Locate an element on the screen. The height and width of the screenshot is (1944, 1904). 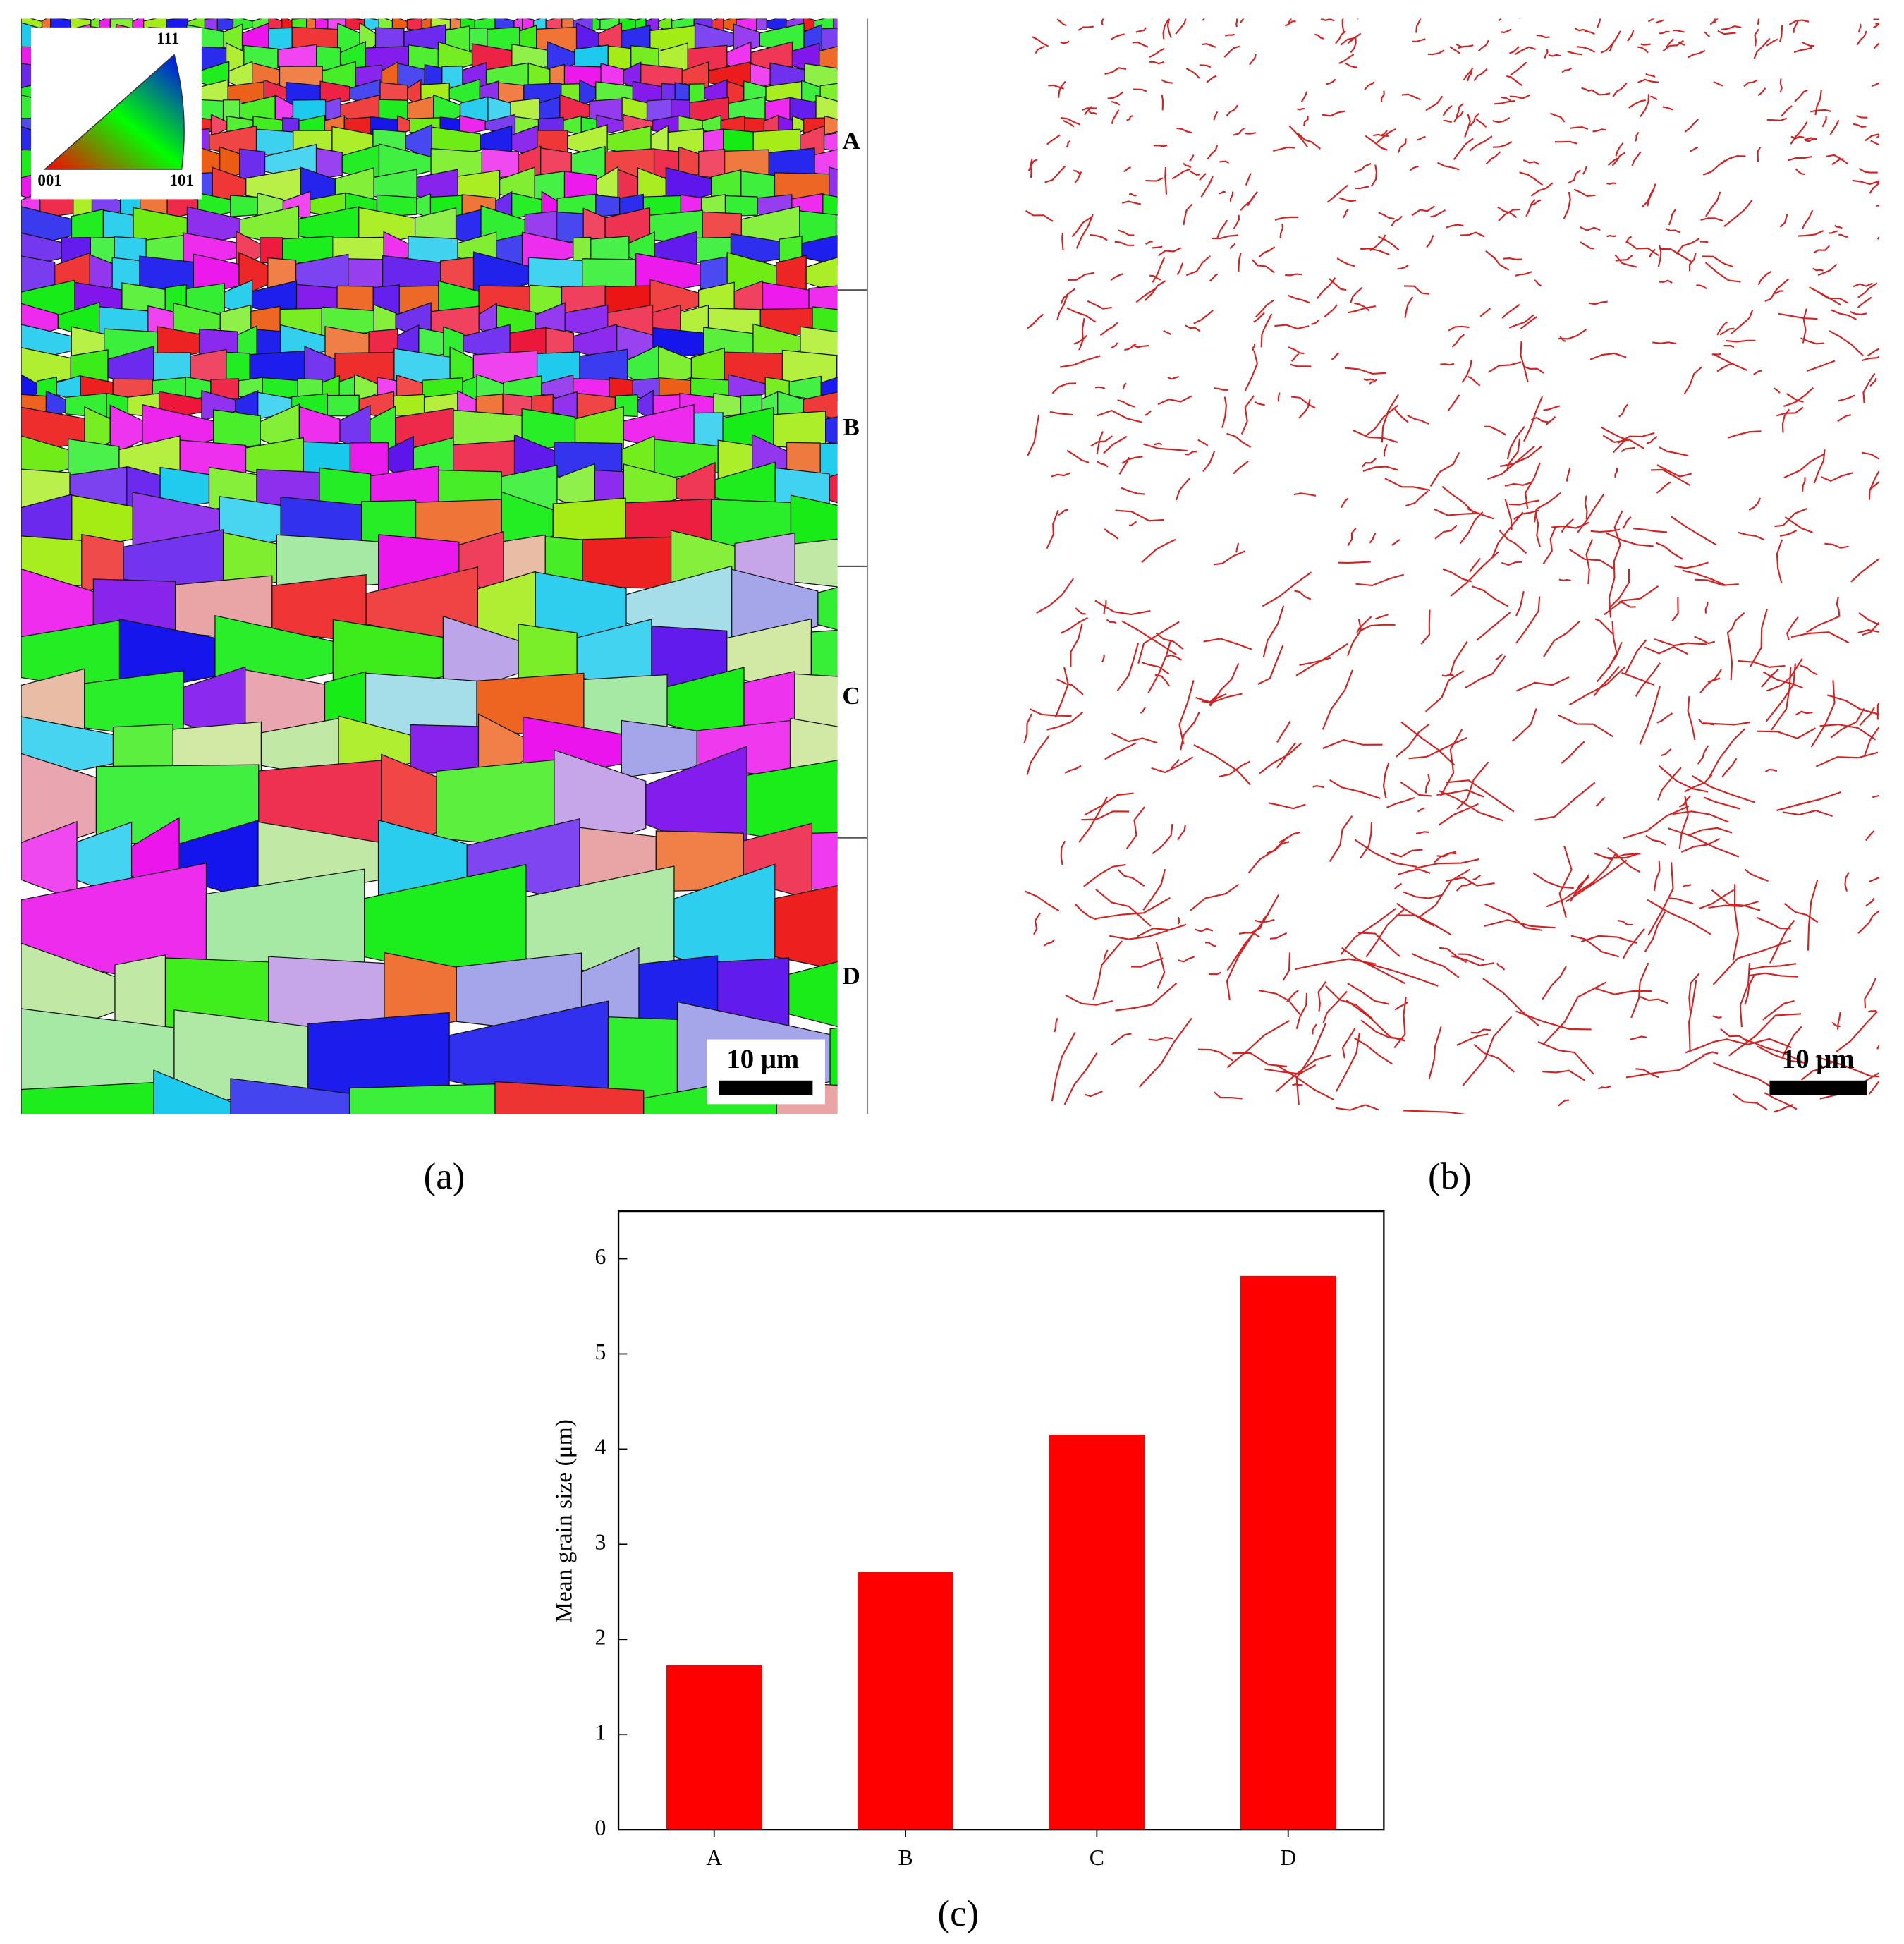
ipf-label: 101 is located at coordinates (181, 180).